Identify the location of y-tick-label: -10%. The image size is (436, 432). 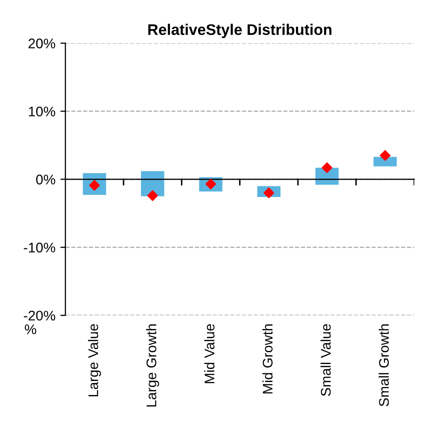
(40, 247).